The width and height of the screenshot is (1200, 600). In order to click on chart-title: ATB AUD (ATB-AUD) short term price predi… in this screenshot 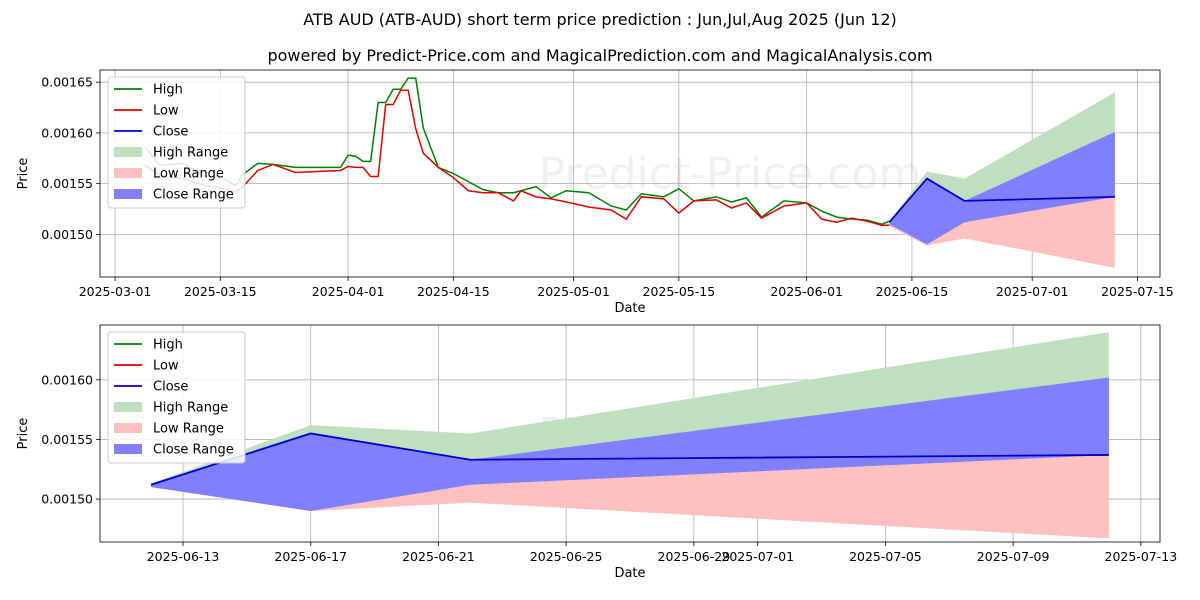, I will do `click(600, 19)`.